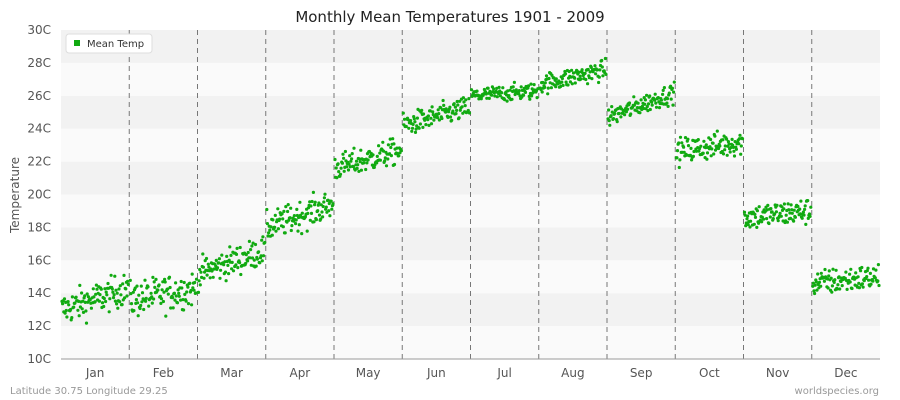  I want to click on y-tick-label: 28C, so click(39, 63).